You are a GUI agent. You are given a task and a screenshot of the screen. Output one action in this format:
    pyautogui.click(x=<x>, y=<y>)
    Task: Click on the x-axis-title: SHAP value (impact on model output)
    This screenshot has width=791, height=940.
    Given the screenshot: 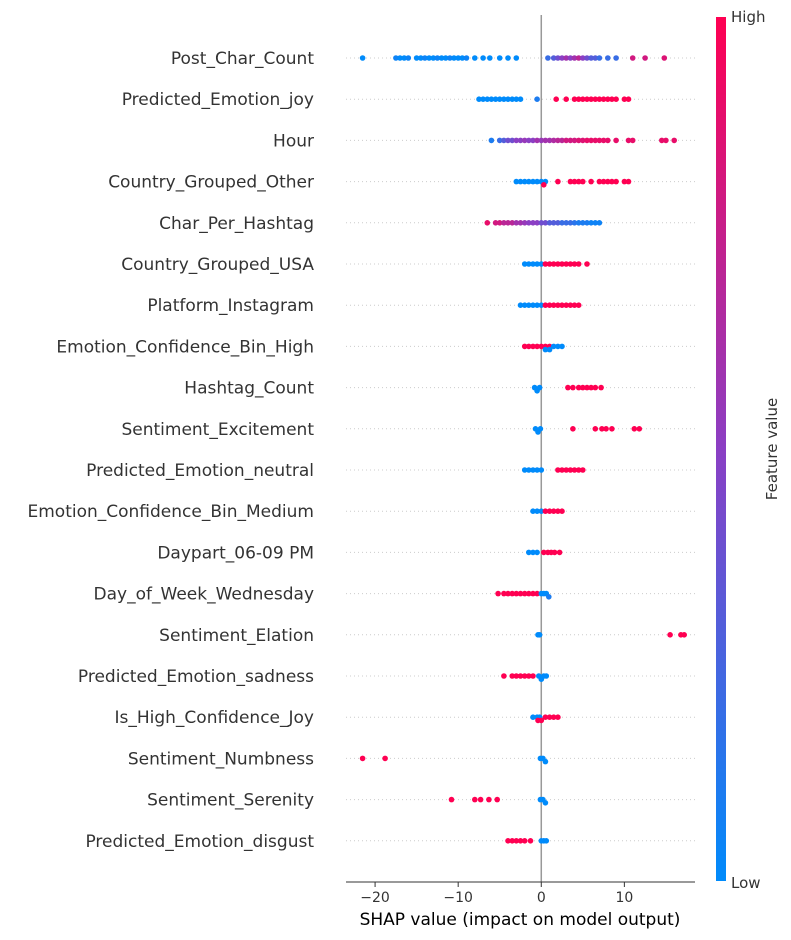 What is the action you would take?
    pyautogui.click(x=520, y=920)
    